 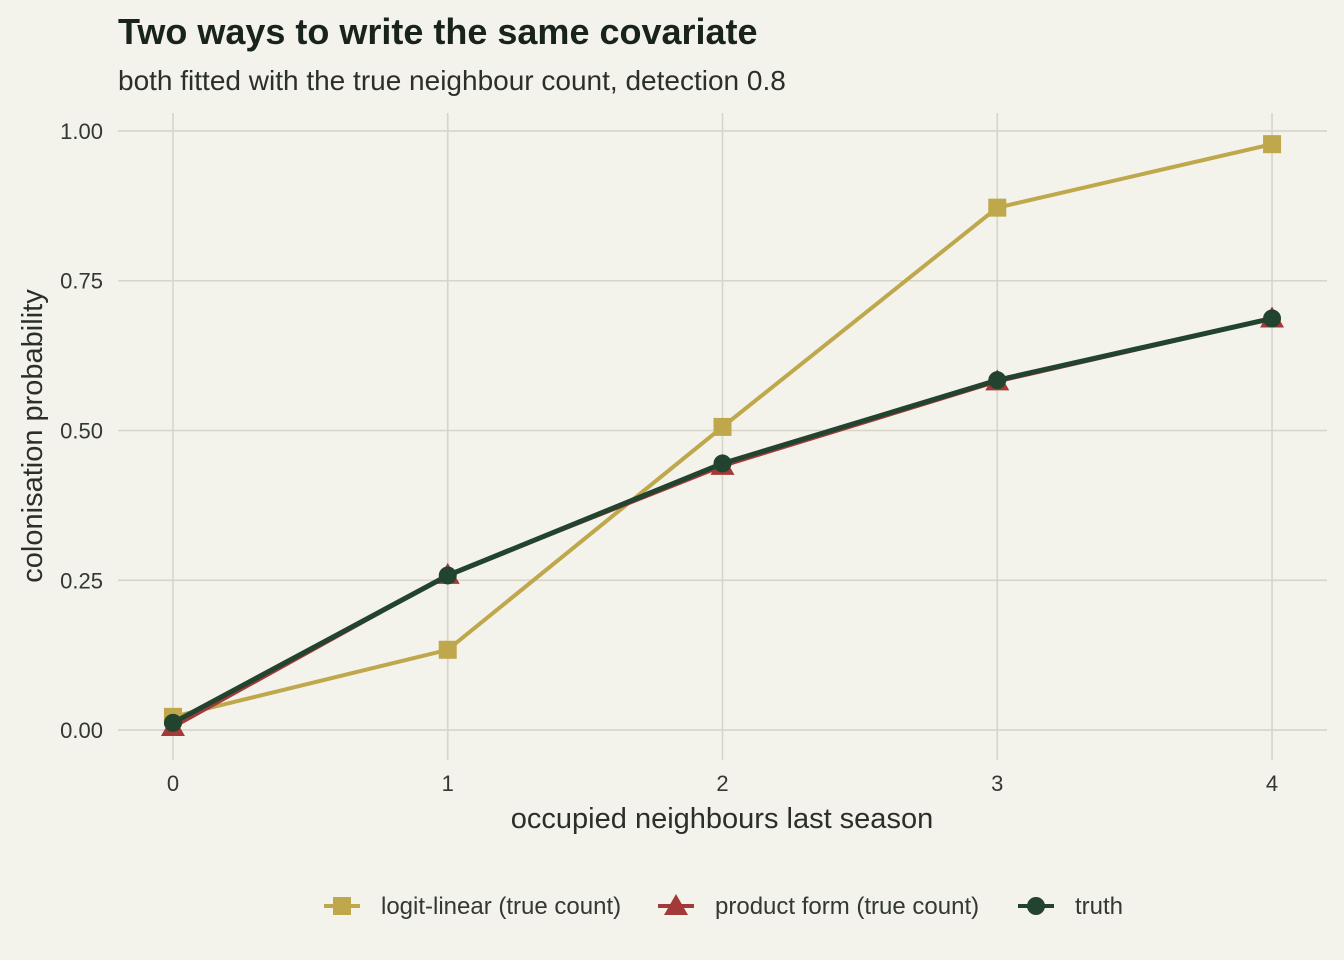 What do you see at coordinates (81, 131) in the screenshot?
I see `y-tick-label: 1.00` at bounding box center [81, 131].